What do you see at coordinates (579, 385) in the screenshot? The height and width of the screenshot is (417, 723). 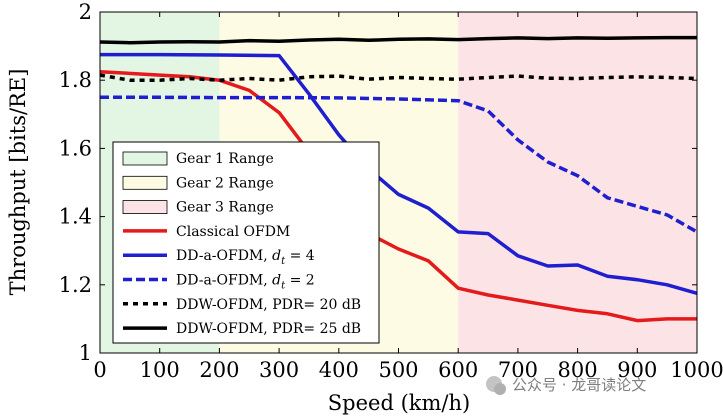 I see `watermark-text: 公众号 · 龙哥读论文` at bounding box center [579, 385].